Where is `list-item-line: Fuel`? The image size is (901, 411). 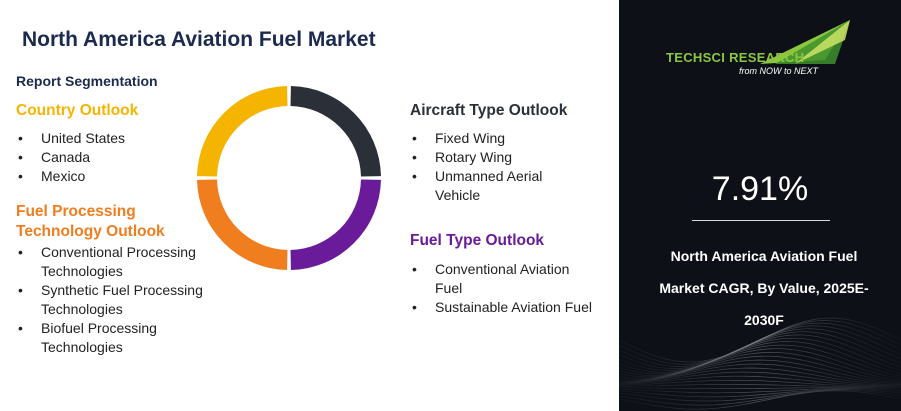 list-item-line: Fuel is located at coordinates (449, 288).